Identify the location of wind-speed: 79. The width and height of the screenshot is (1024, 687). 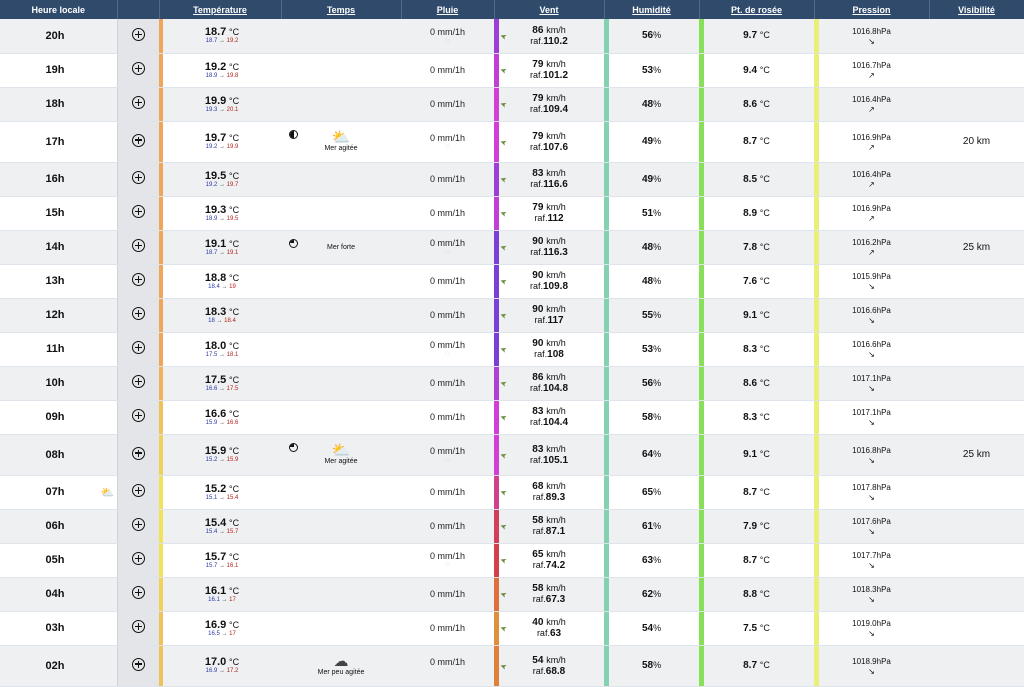
(538, 98).